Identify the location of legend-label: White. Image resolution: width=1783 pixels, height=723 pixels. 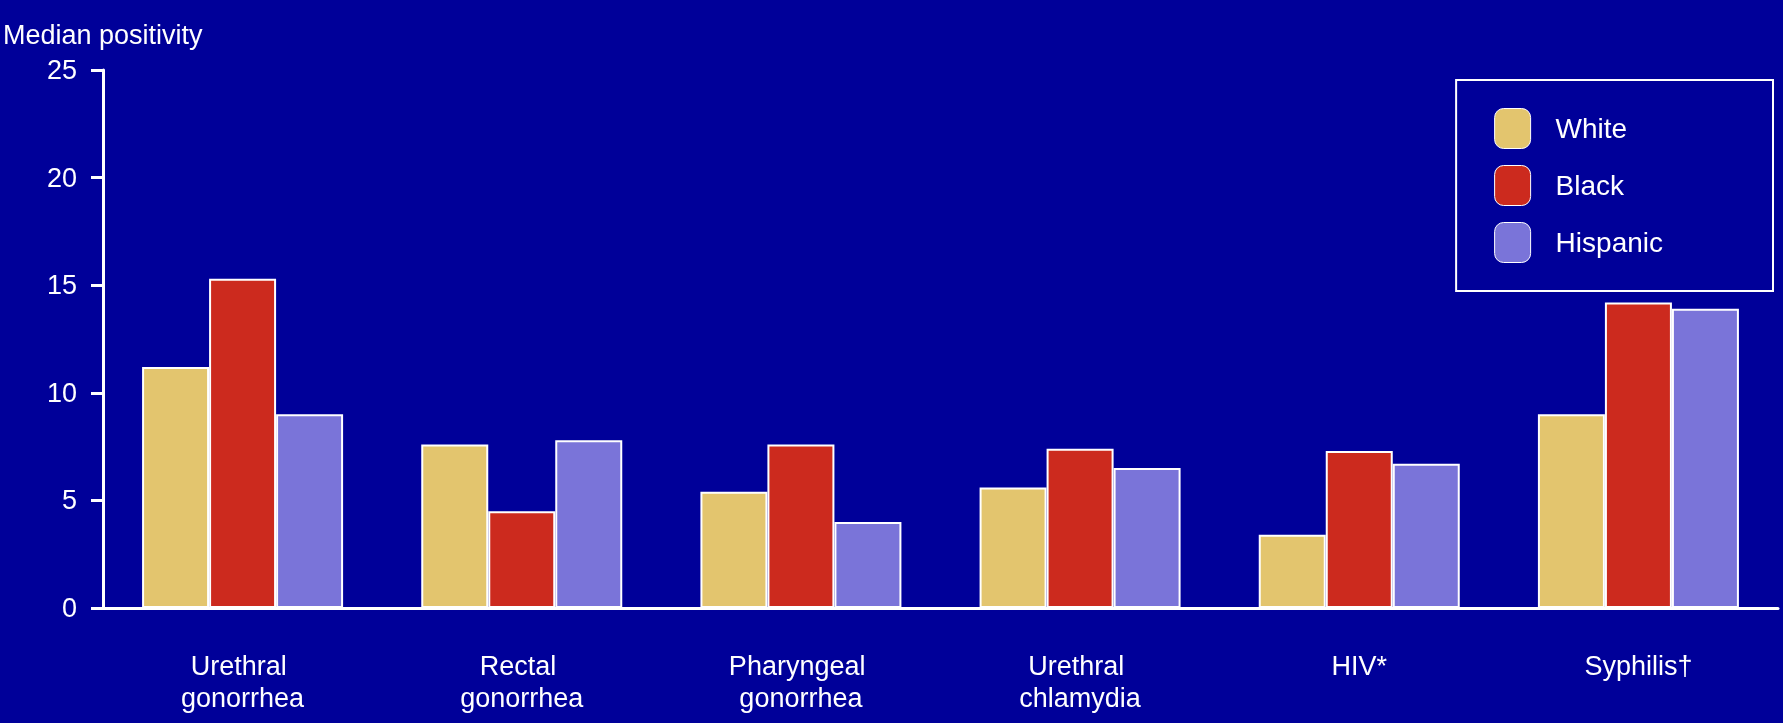
(1591, 128).